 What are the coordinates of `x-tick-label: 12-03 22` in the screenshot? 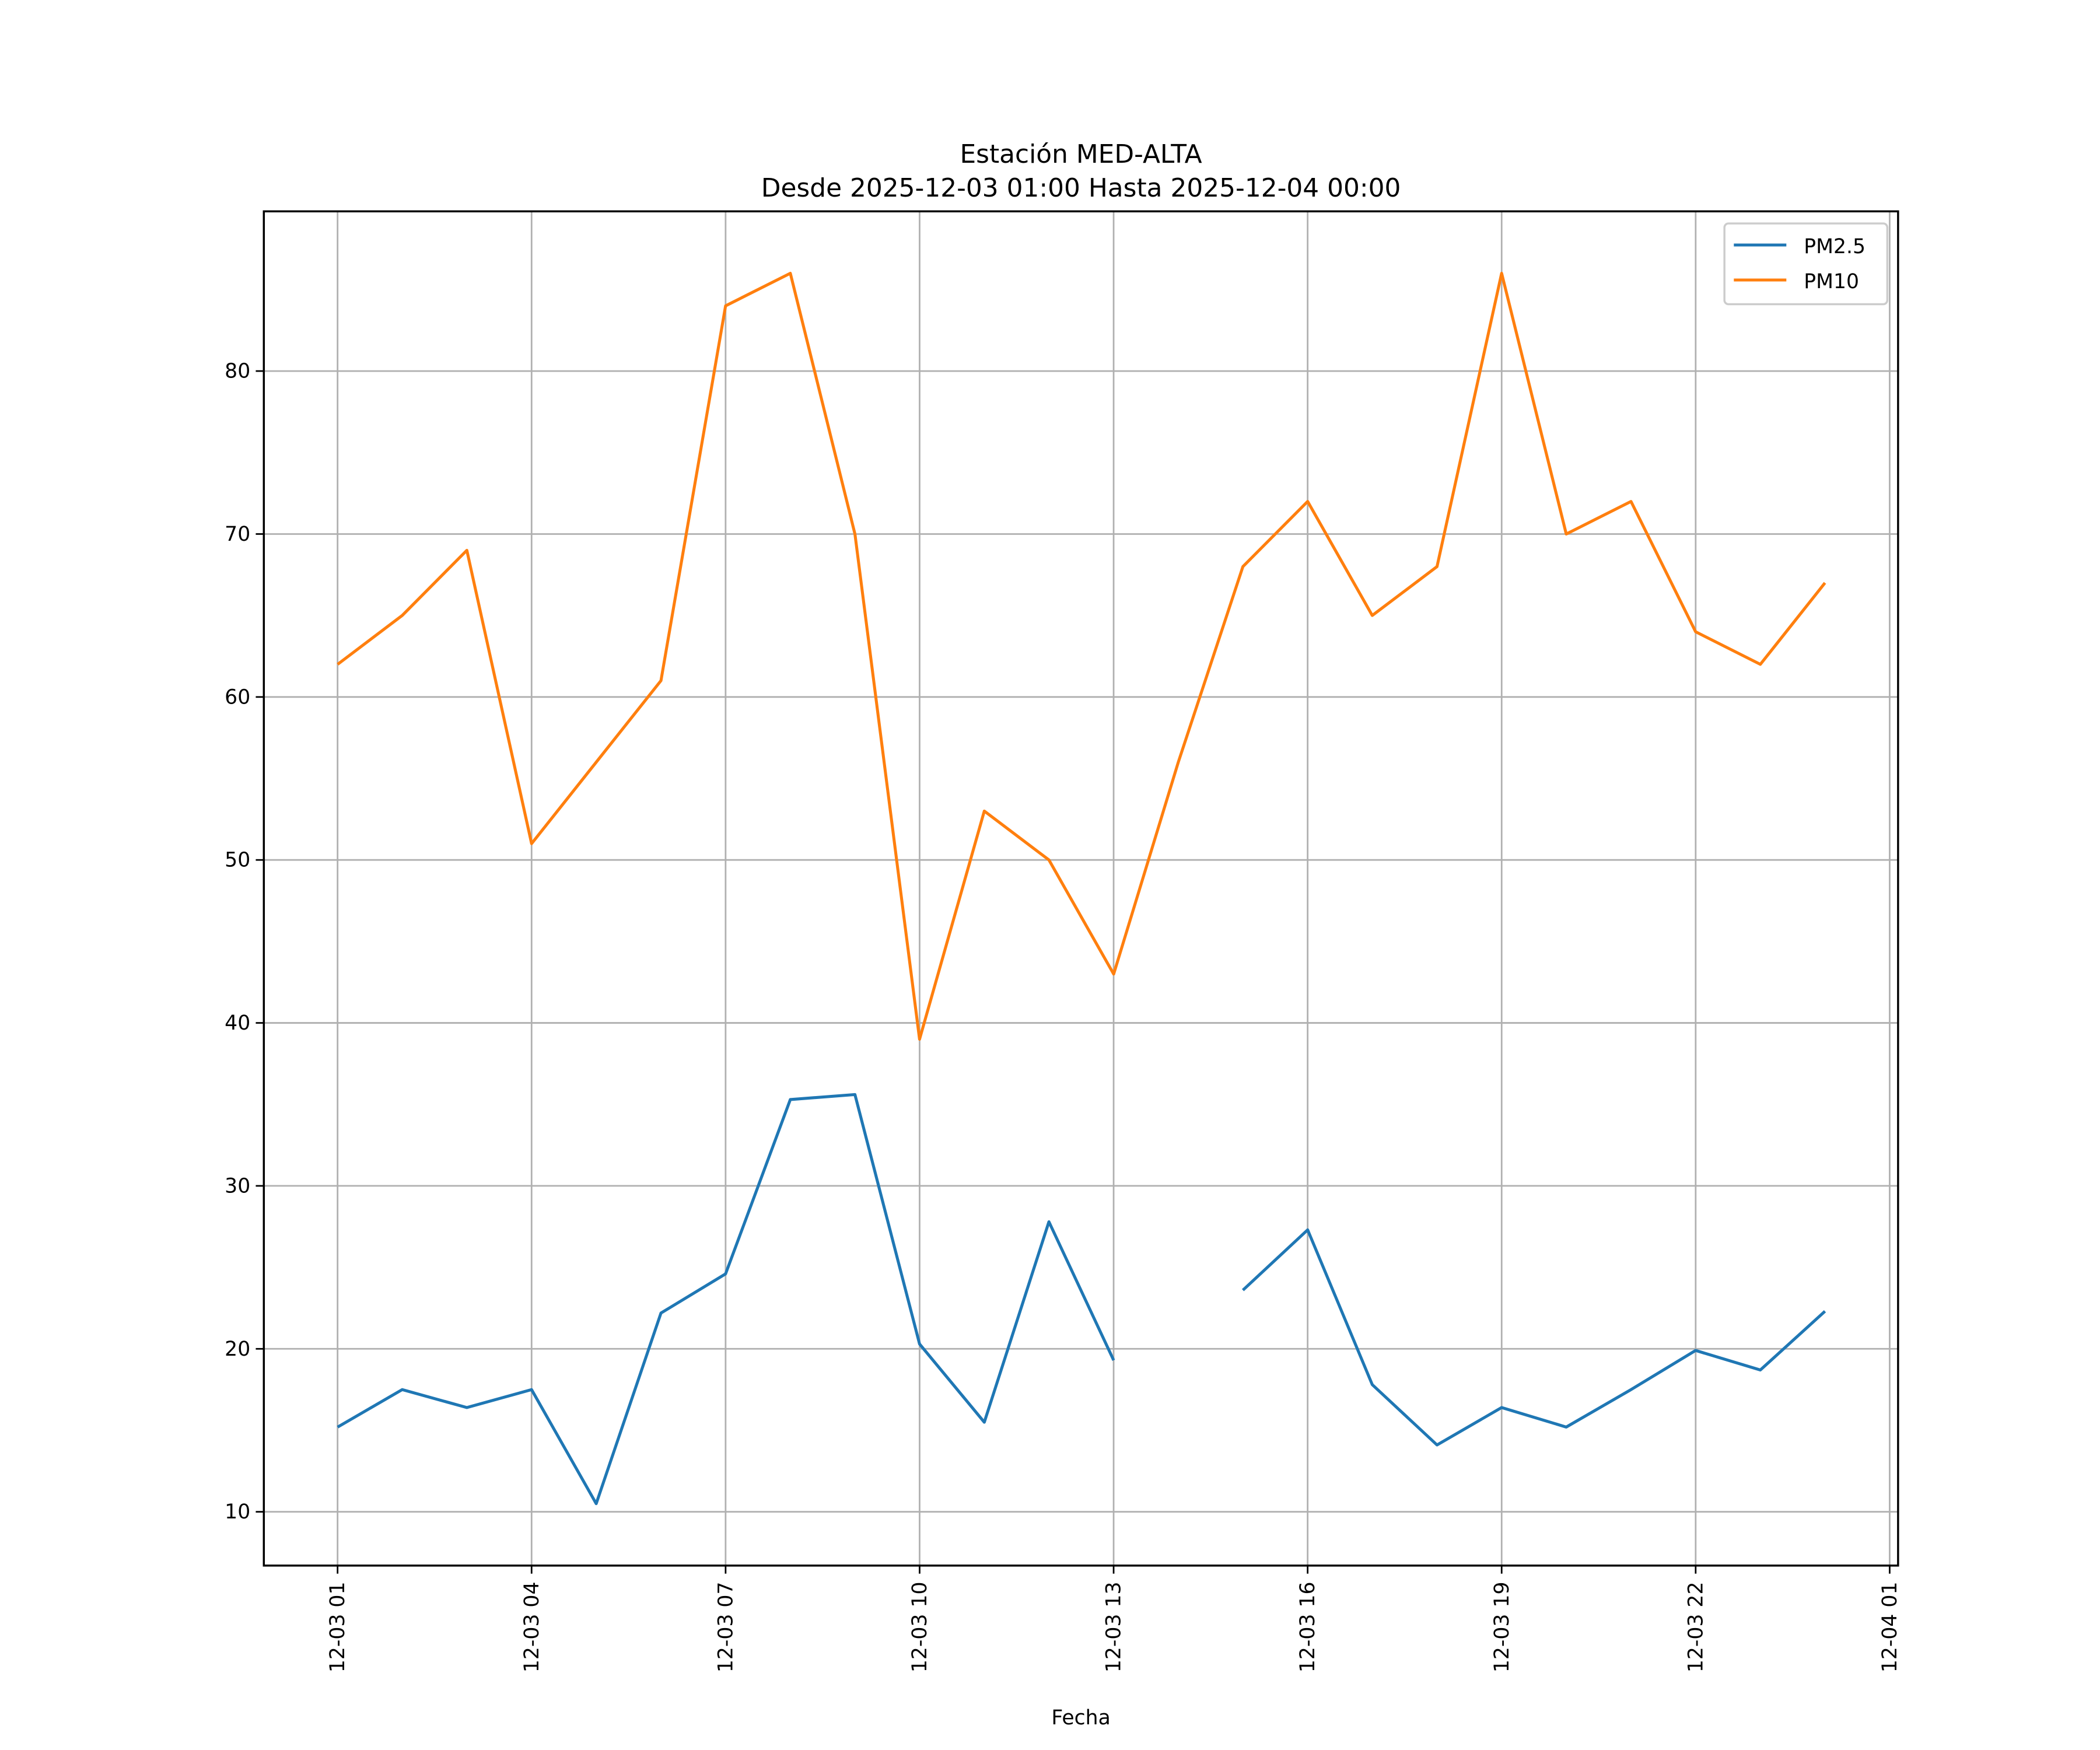 It's located at (1695, 1627).